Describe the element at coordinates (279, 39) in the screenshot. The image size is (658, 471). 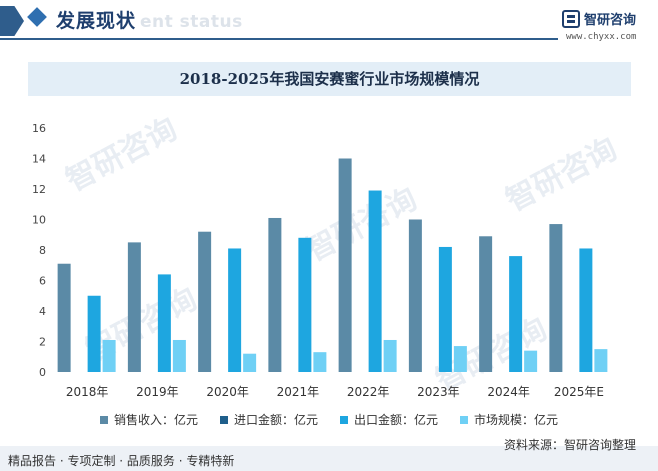
I see `header-divider` at that location.